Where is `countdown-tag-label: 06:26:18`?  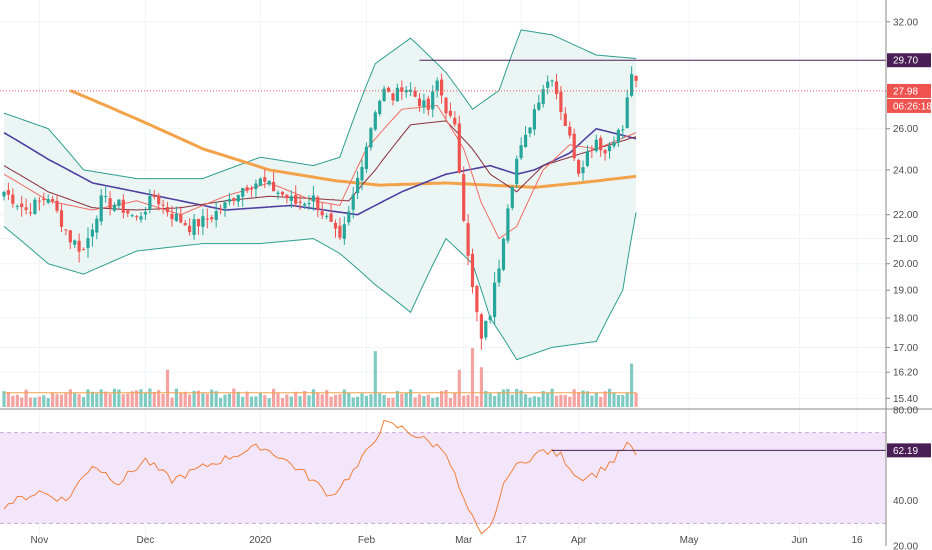 countdown-tag-label: 06:26:18 is located at coordinates (912, 106).